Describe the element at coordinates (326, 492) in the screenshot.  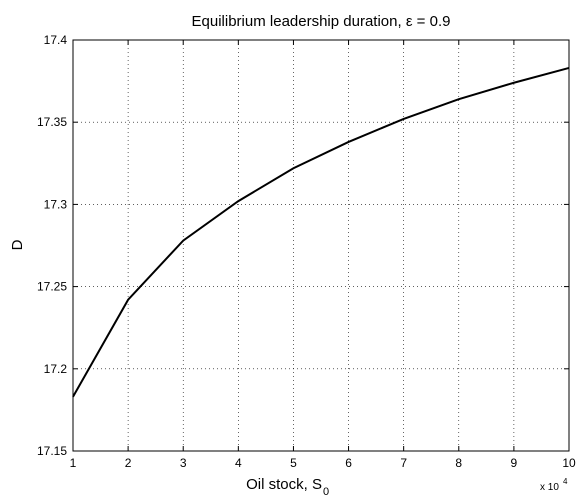
I see `x-axis-label-subscript: 0` at that location.